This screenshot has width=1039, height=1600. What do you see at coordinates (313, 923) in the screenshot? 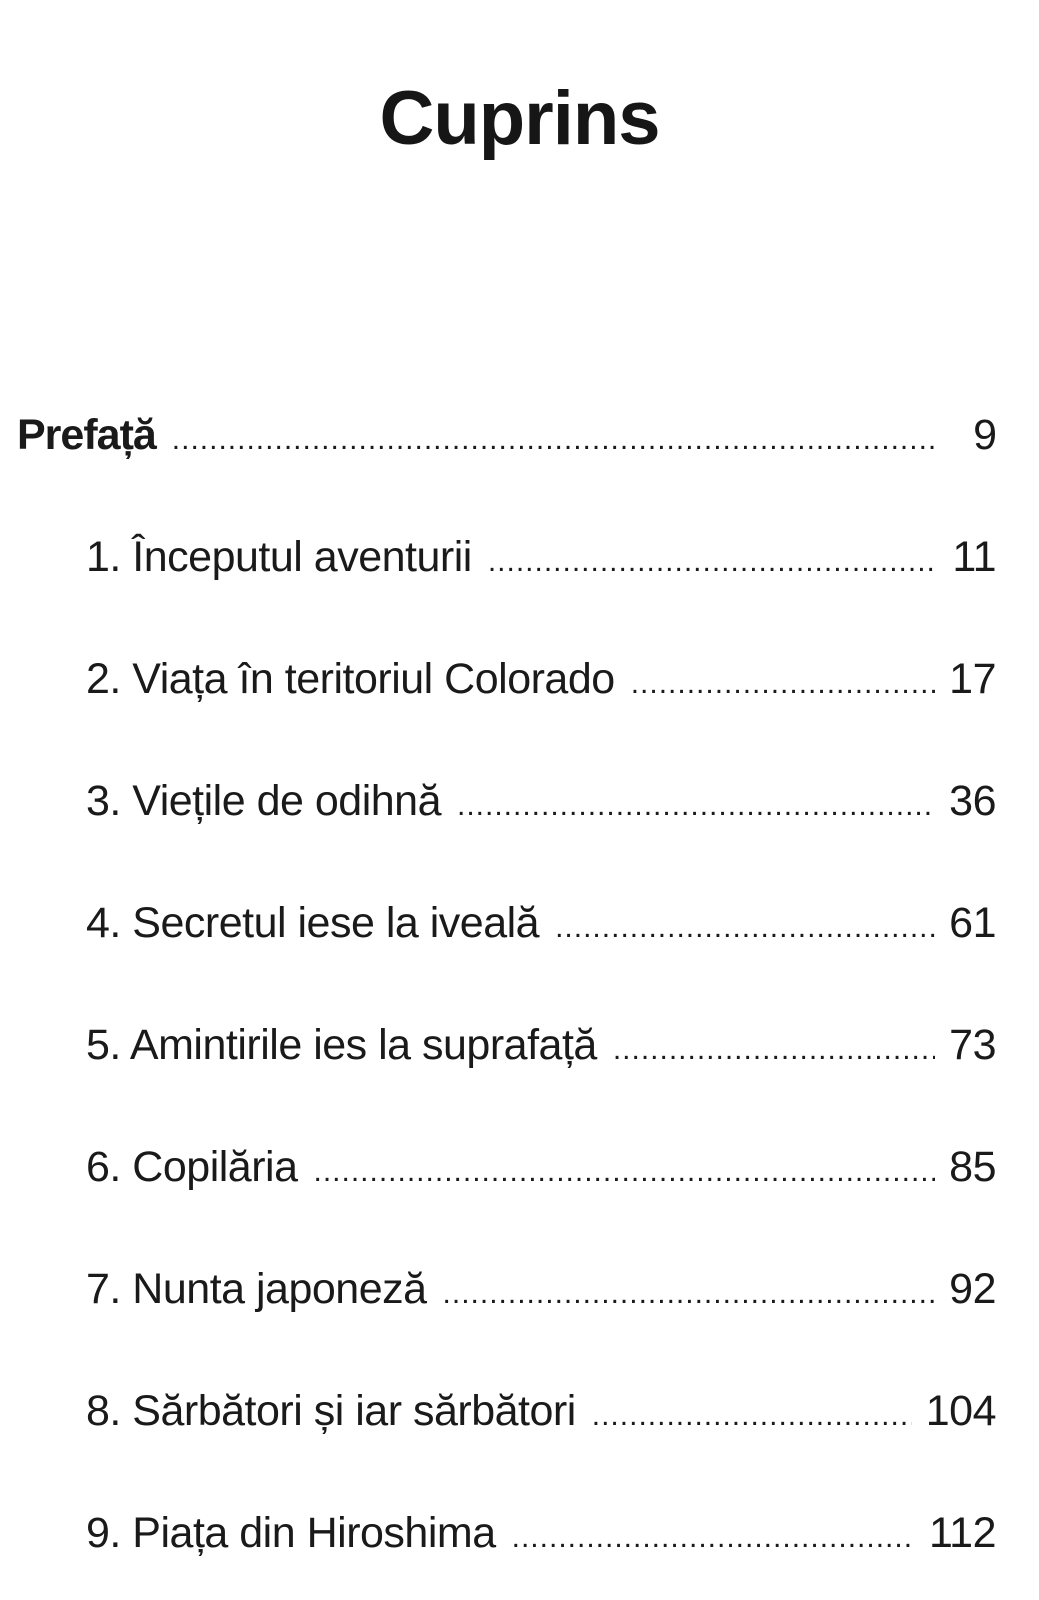
I see `toc-entry-label: 4. Secretul iese la iveală` at bounding box center [313, 923].